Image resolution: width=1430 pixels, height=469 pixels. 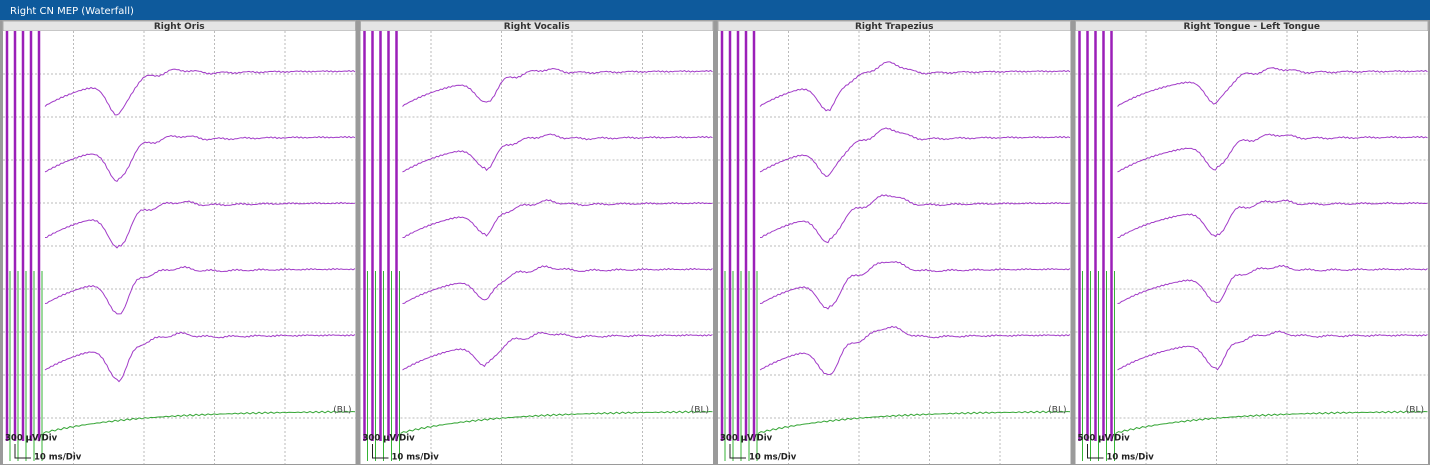 I want to click on panel-title: Right Tongue - Left Tongue, so click(x=1252, y=27).